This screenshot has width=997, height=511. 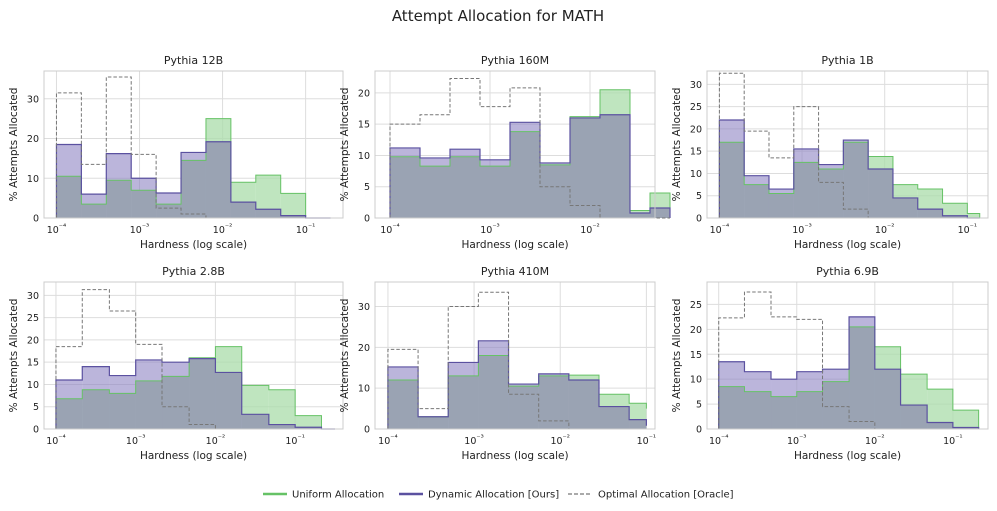 I want to click on legend-optimal-label: Optimal Allocation [Oracle], so click(x=666, y=495).